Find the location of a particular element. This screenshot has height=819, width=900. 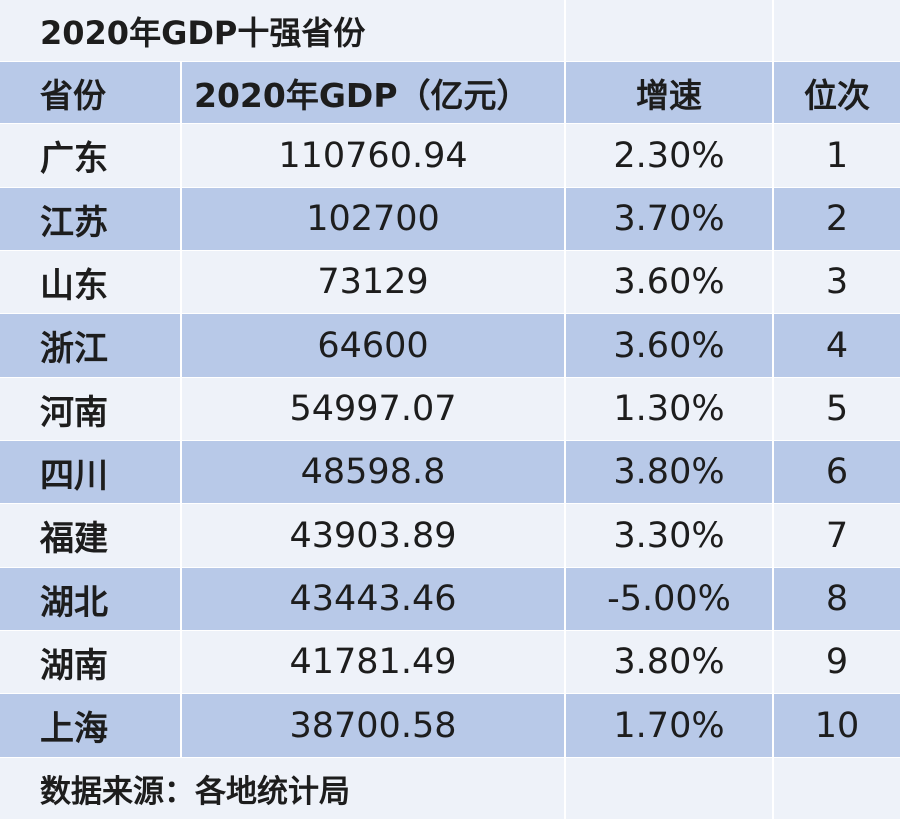

table-row: 湖南 41781.49 3.80% 9 is located at coordinates (450, 662).